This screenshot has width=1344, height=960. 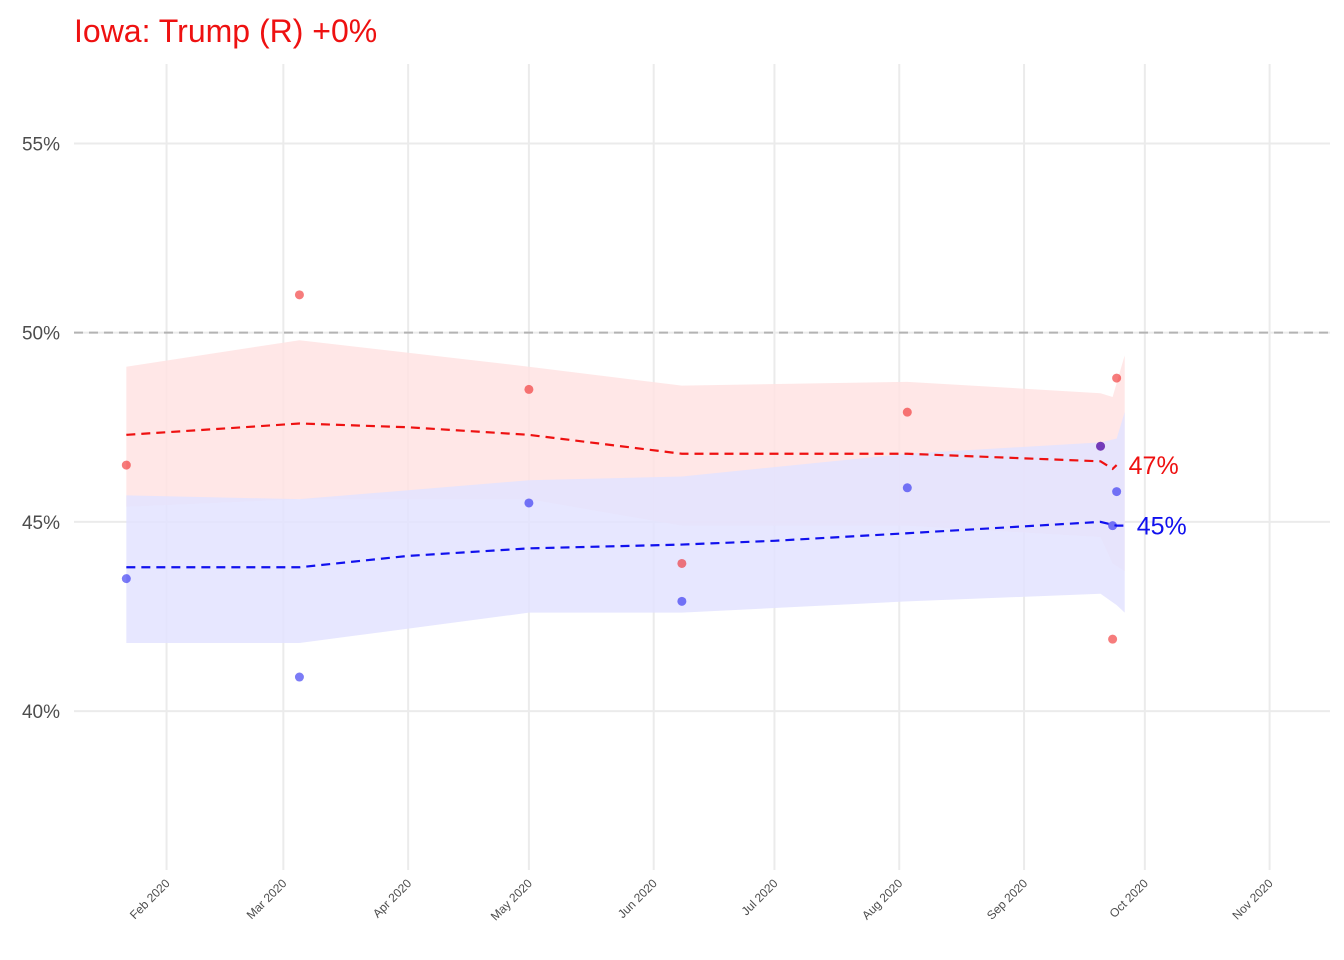 What do you see at coordinates (41, 334) in the screenshot?
I see `y-tick-label: 50%` at bounding box center [41, 334].